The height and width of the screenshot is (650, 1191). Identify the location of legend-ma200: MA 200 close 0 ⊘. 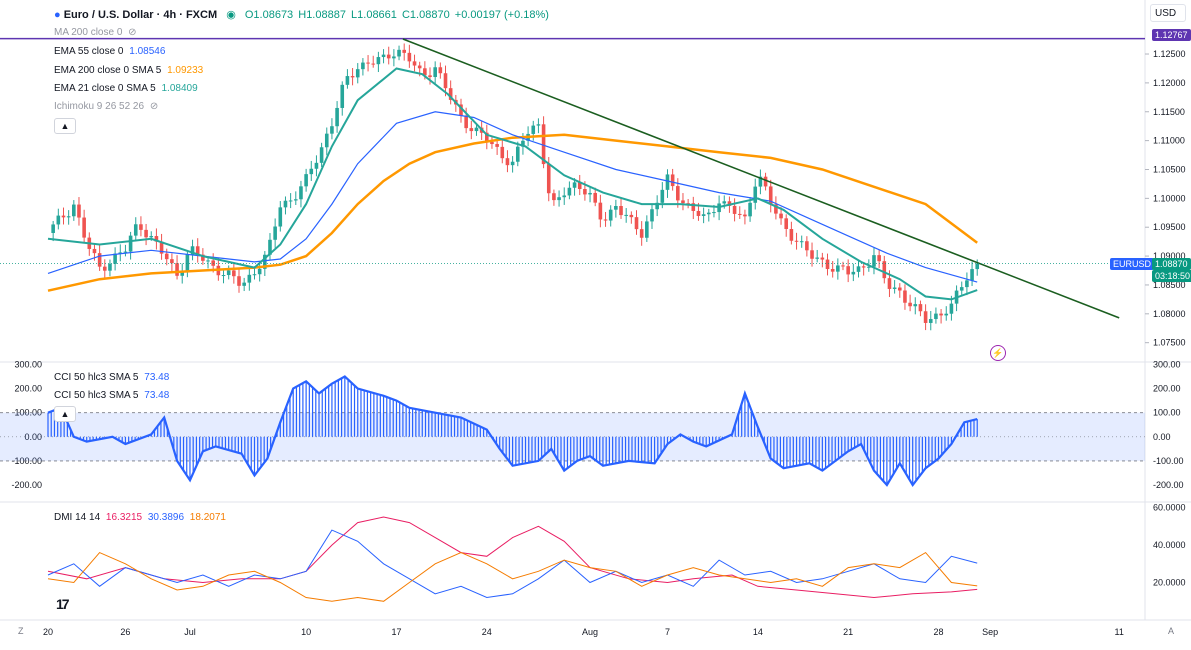
(97, 33).